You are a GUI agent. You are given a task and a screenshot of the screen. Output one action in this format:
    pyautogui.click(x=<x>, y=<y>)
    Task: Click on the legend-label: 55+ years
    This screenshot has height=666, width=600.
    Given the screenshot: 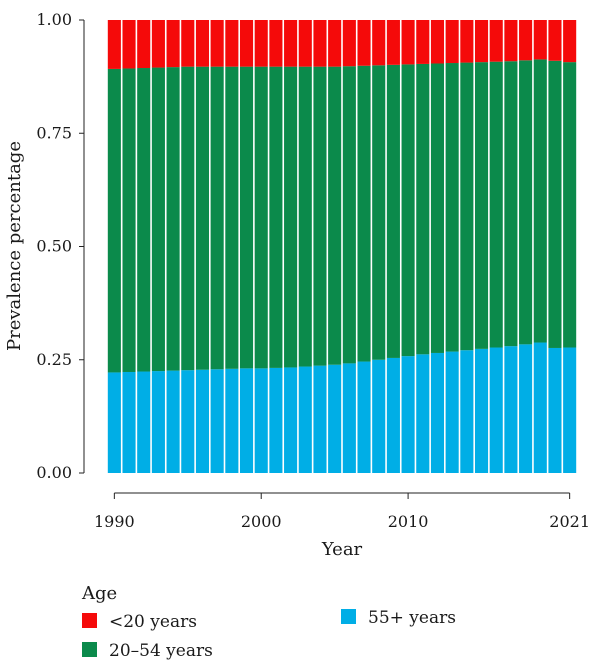 What is the action you would take?
    pyautogui.click(x=412, y=618)
    